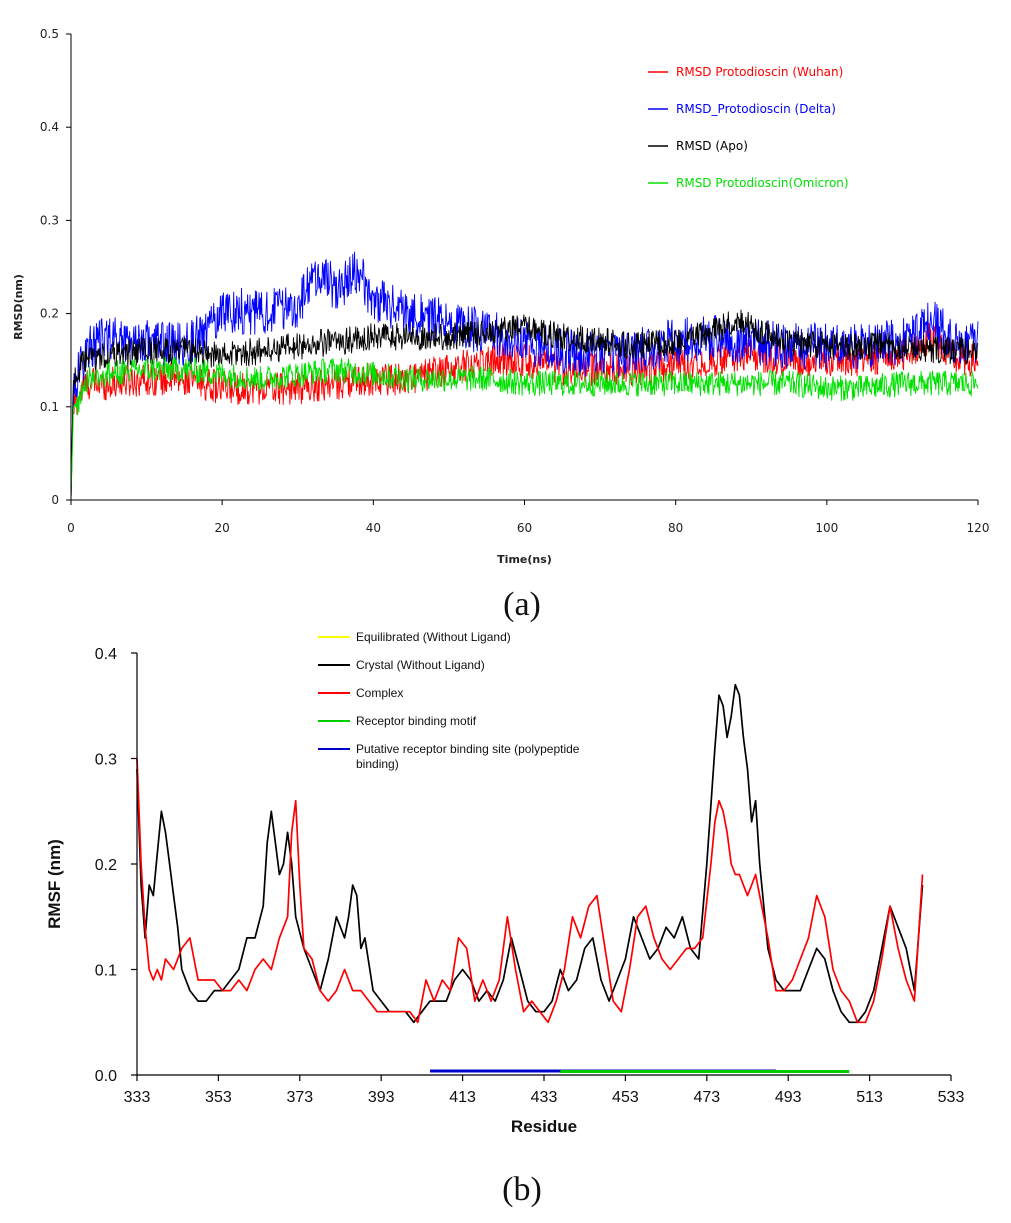  What do you see at coordinates (544, 1097) in the screenshot?
I see `chart-b-x-tick-label: 433` at bounding box center [544, 1097].